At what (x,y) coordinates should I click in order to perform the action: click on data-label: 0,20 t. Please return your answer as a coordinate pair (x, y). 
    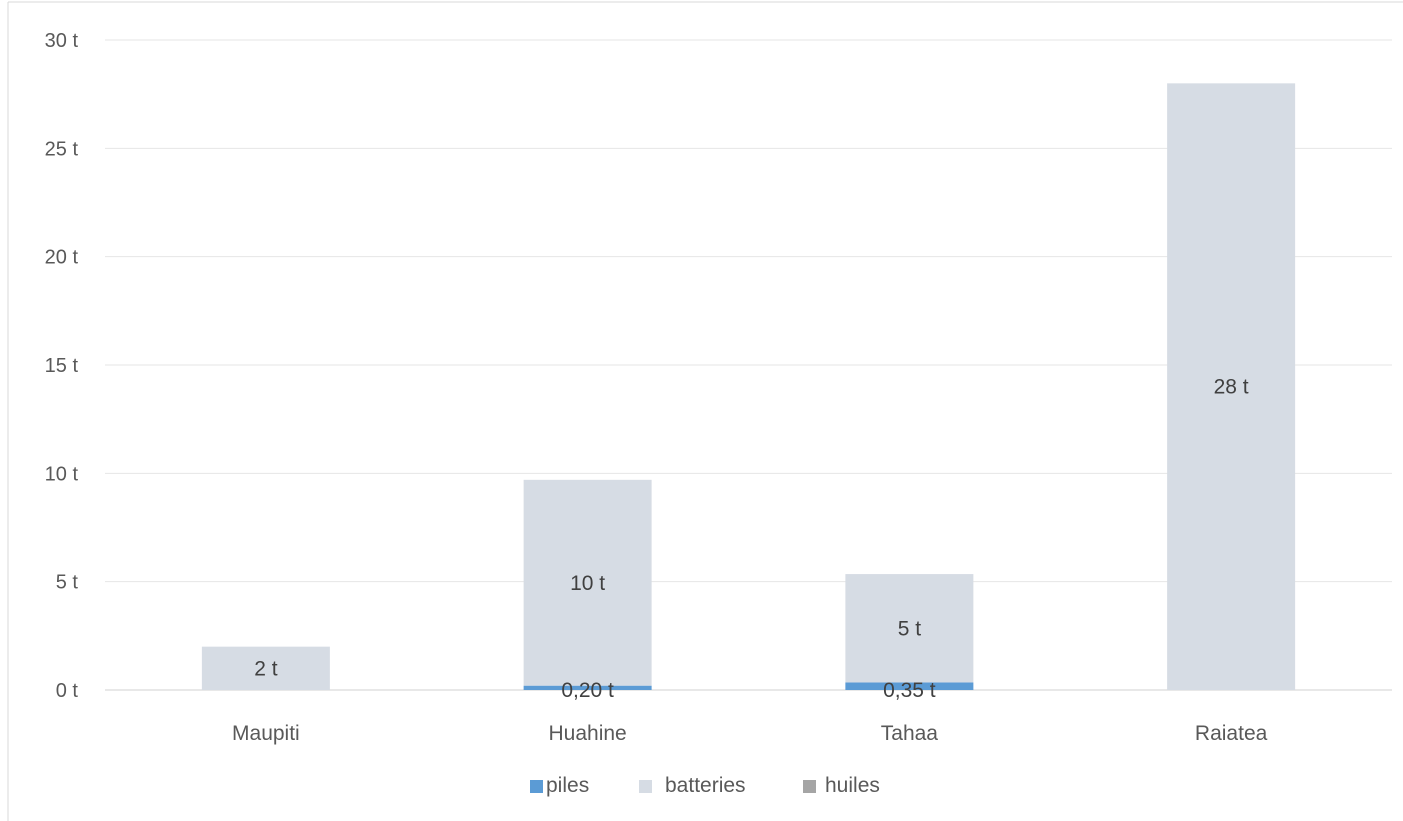
    Looking at the image, I should click on (587, 690).